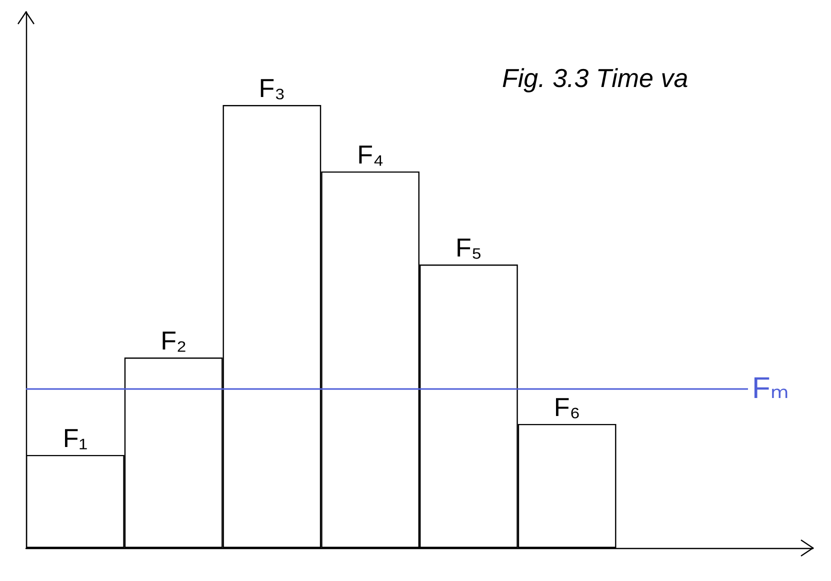 Image resolution: width=831 pixels, height=581 pixels. What do you see at coordinates (370, 154) in the screenshot?
I see `x-tick-label: F₄` at bounding box center [370, 154].